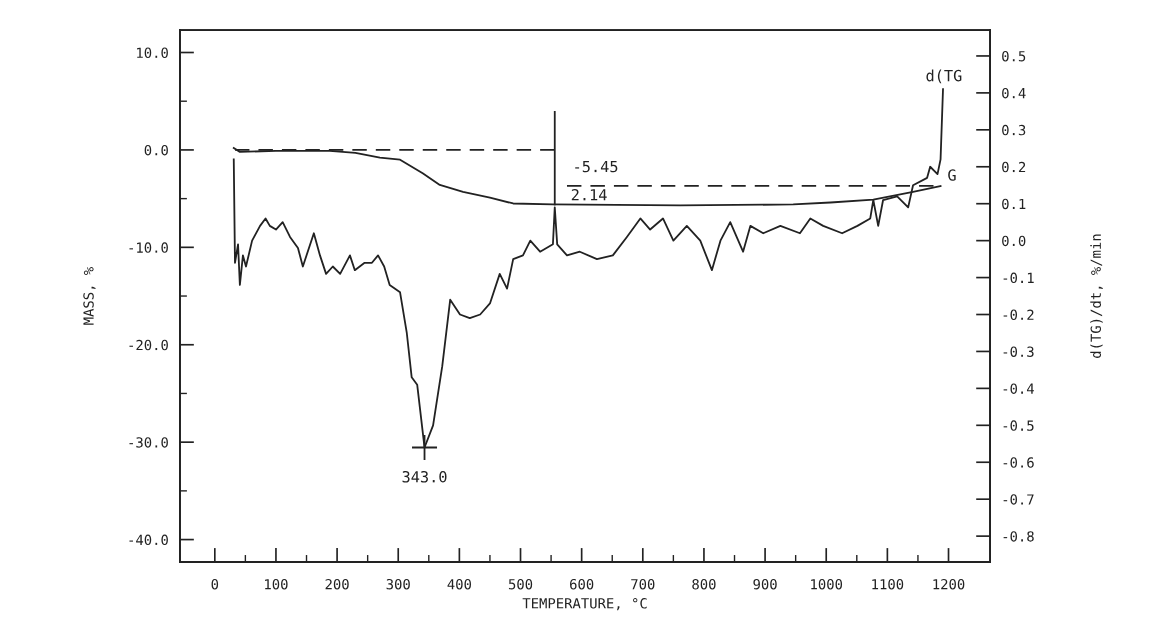 The height and width of the screenshot is (627, 1158). I want to click on annotation: 2.14, so click(589, 194).